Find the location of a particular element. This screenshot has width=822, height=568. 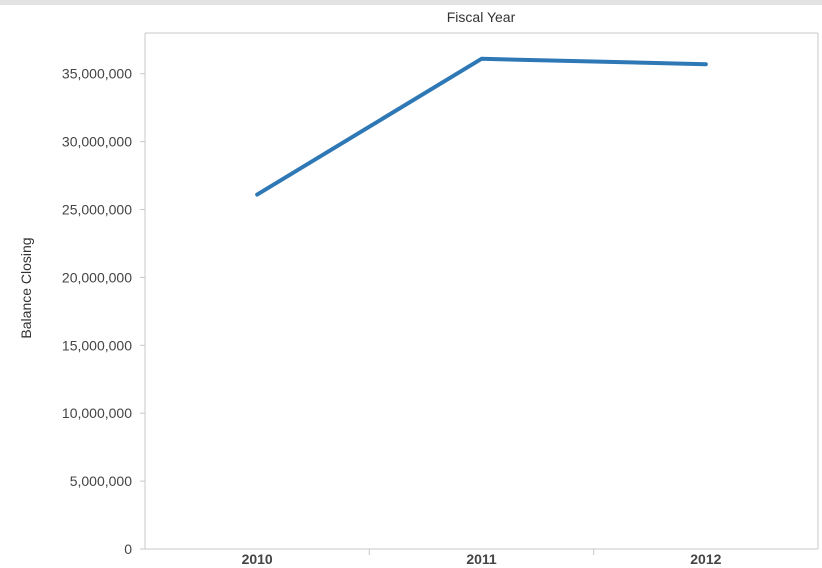

y-tick-label: 0 is located at coordinates (128, 549).